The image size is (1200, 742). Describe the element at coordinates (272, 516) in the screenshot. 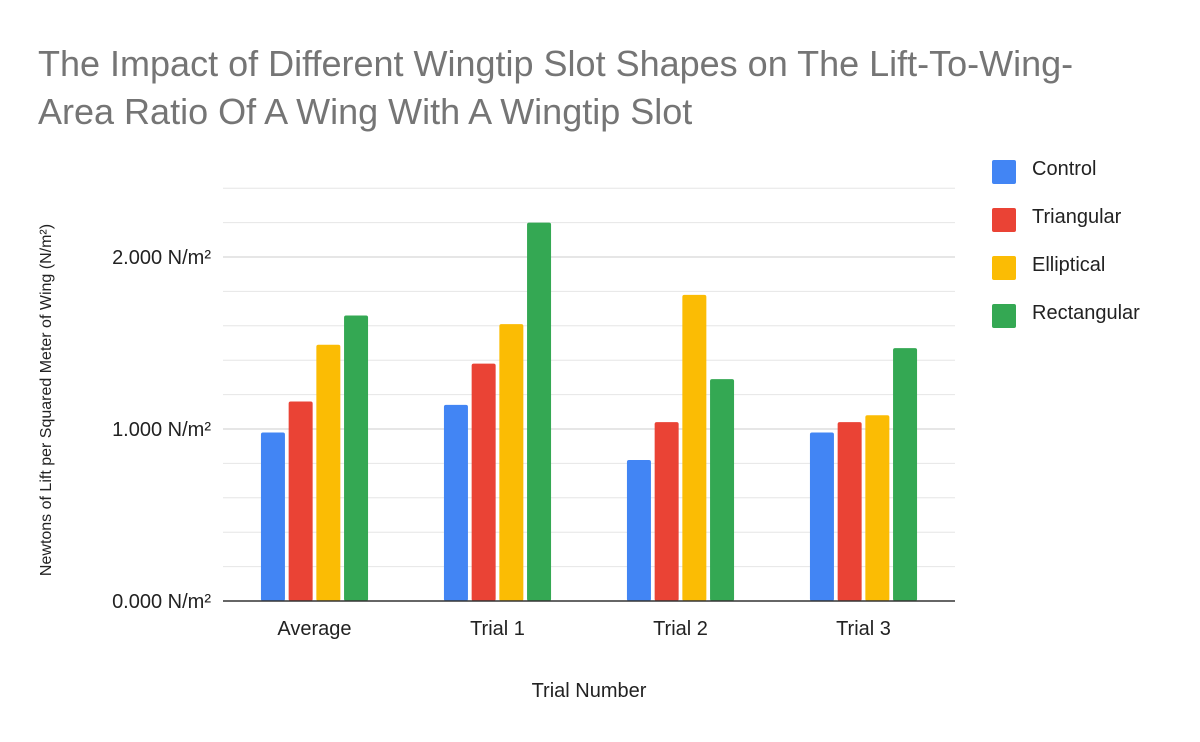

I see `bar-control-average` at that location.